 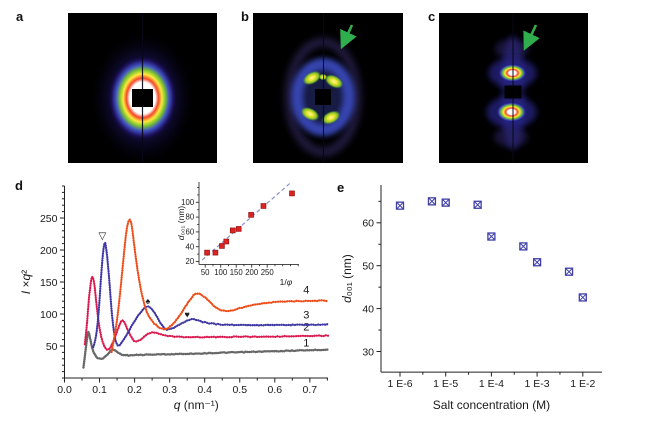 What do you see at coordinates (399, 384) in the screenshot?
I see `x-tick-label: 1 E-6` at bounding box center [399, 384].